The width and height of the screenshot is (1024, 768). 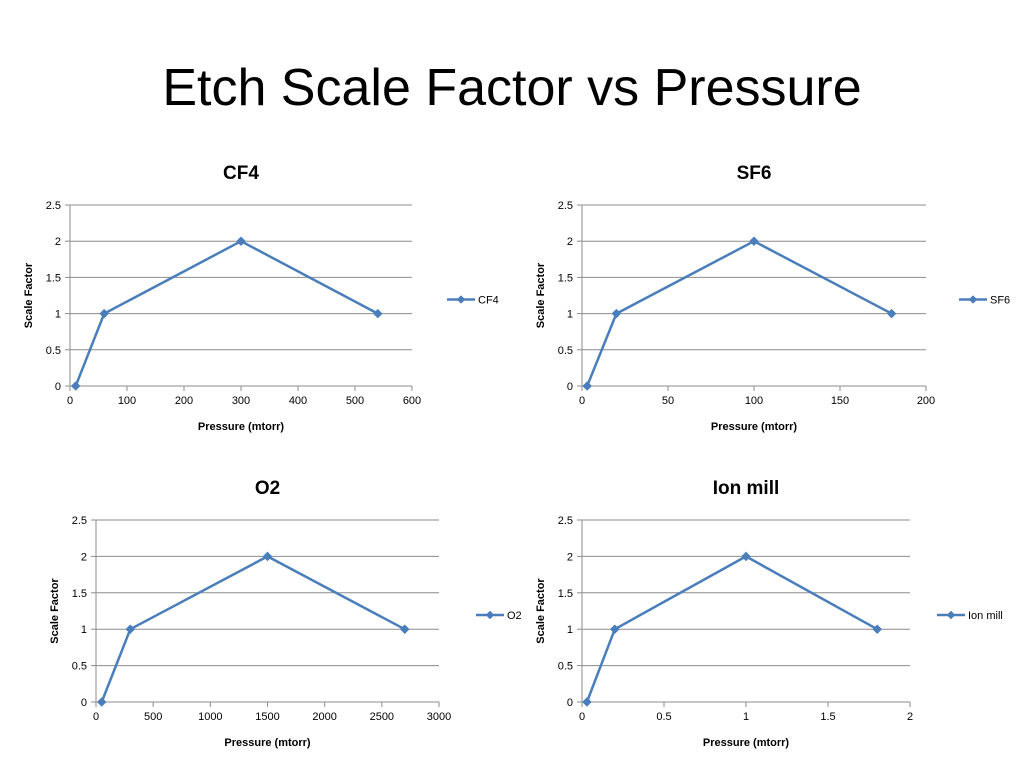 I want to click on x-tick-label: 1500, so click(x=267, y=717).